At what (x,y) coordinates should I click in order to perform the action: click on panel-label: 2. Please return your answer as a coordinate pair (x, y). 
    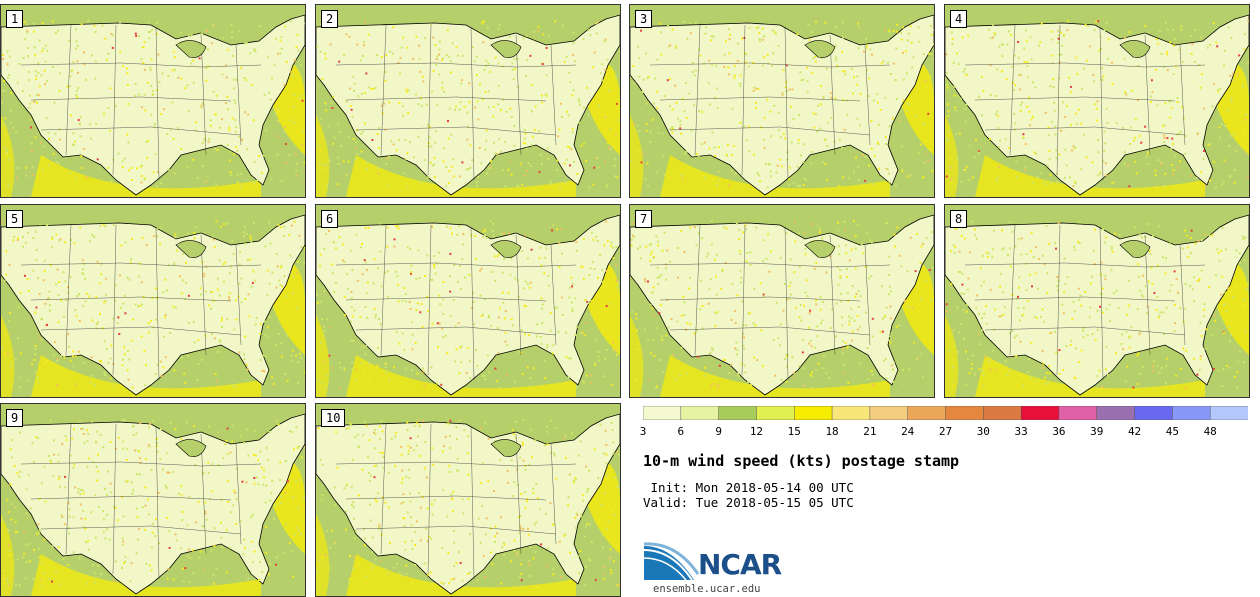
    Looking at the image, I should click on (330, 19).